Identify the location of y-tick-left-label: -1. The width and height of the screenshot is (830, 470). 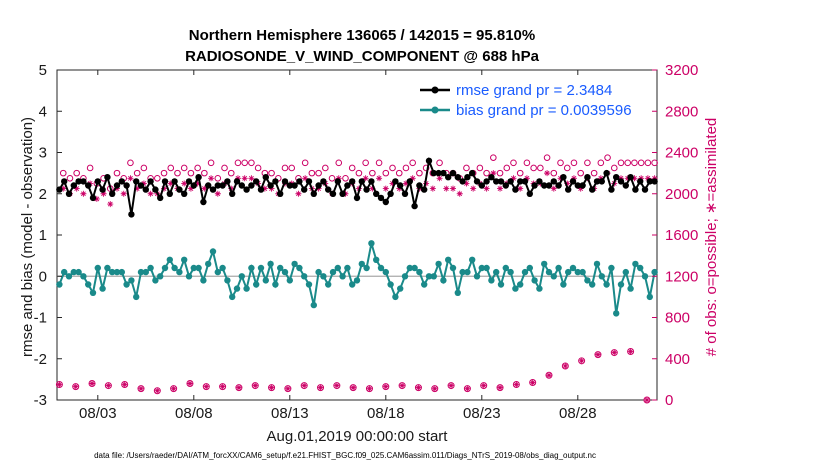
(40, 318).